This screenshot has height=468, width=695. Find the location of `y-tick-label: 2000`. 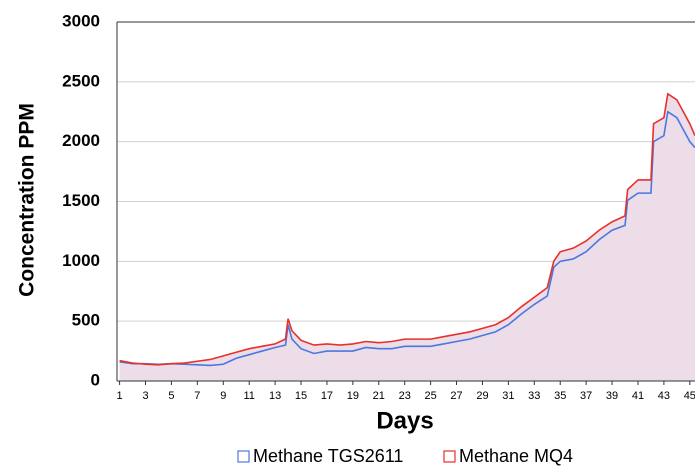

y-tick-label: 2000 is located at coordinates (81, 140).